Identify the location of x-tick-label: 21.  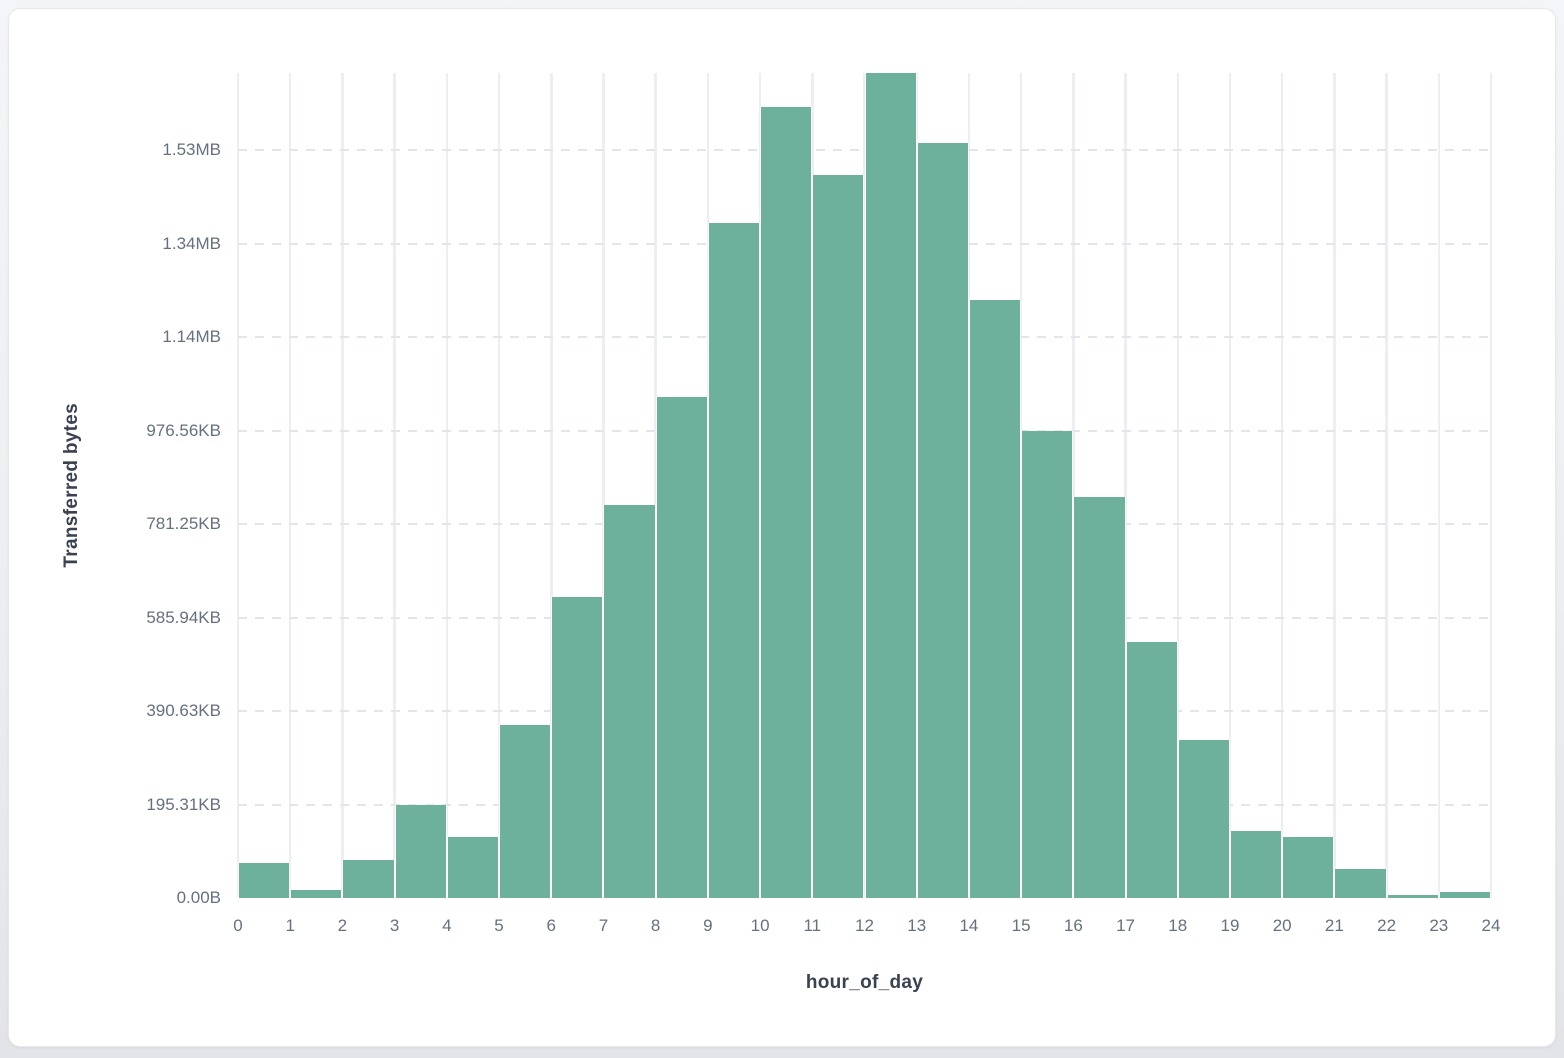
(1334, 925).